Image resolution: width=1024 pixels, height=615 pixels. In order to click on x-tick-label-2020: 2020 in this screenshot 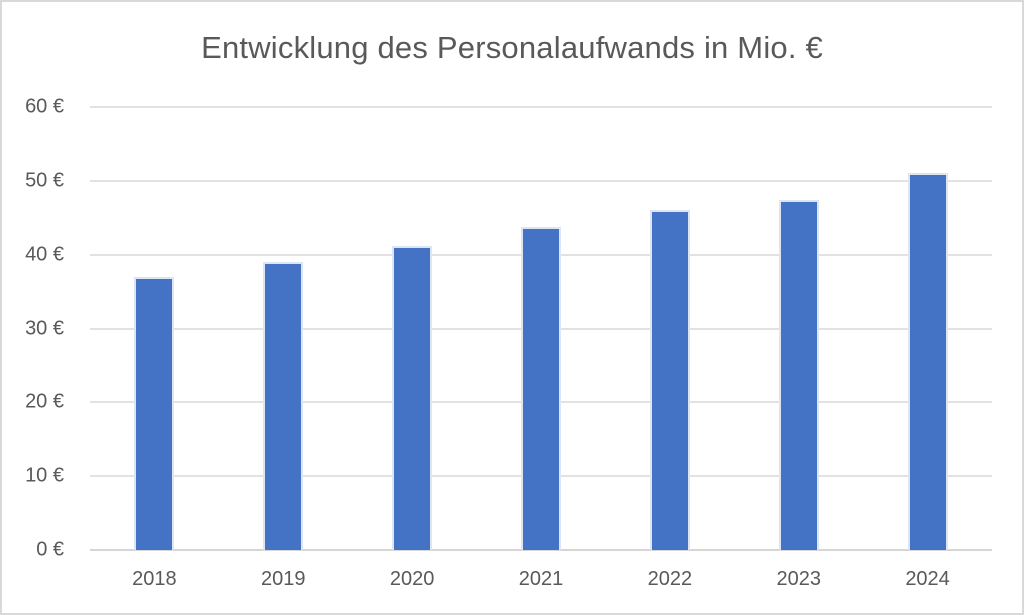, I will do `click(412, 579)`.